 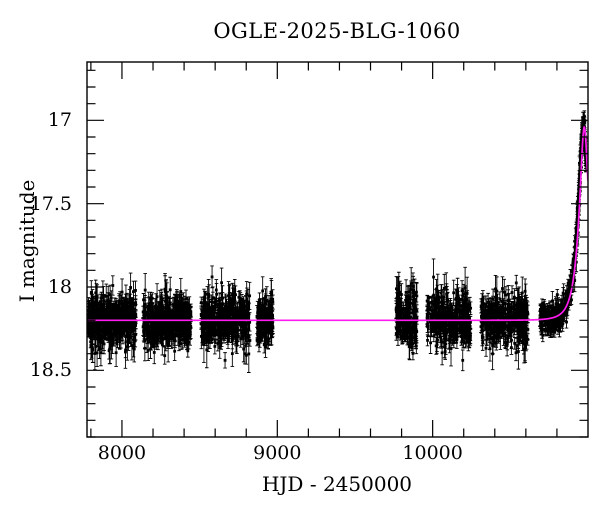 I want to click on y-tick-label-17.5: 17.5, so click(x=50, y=203).